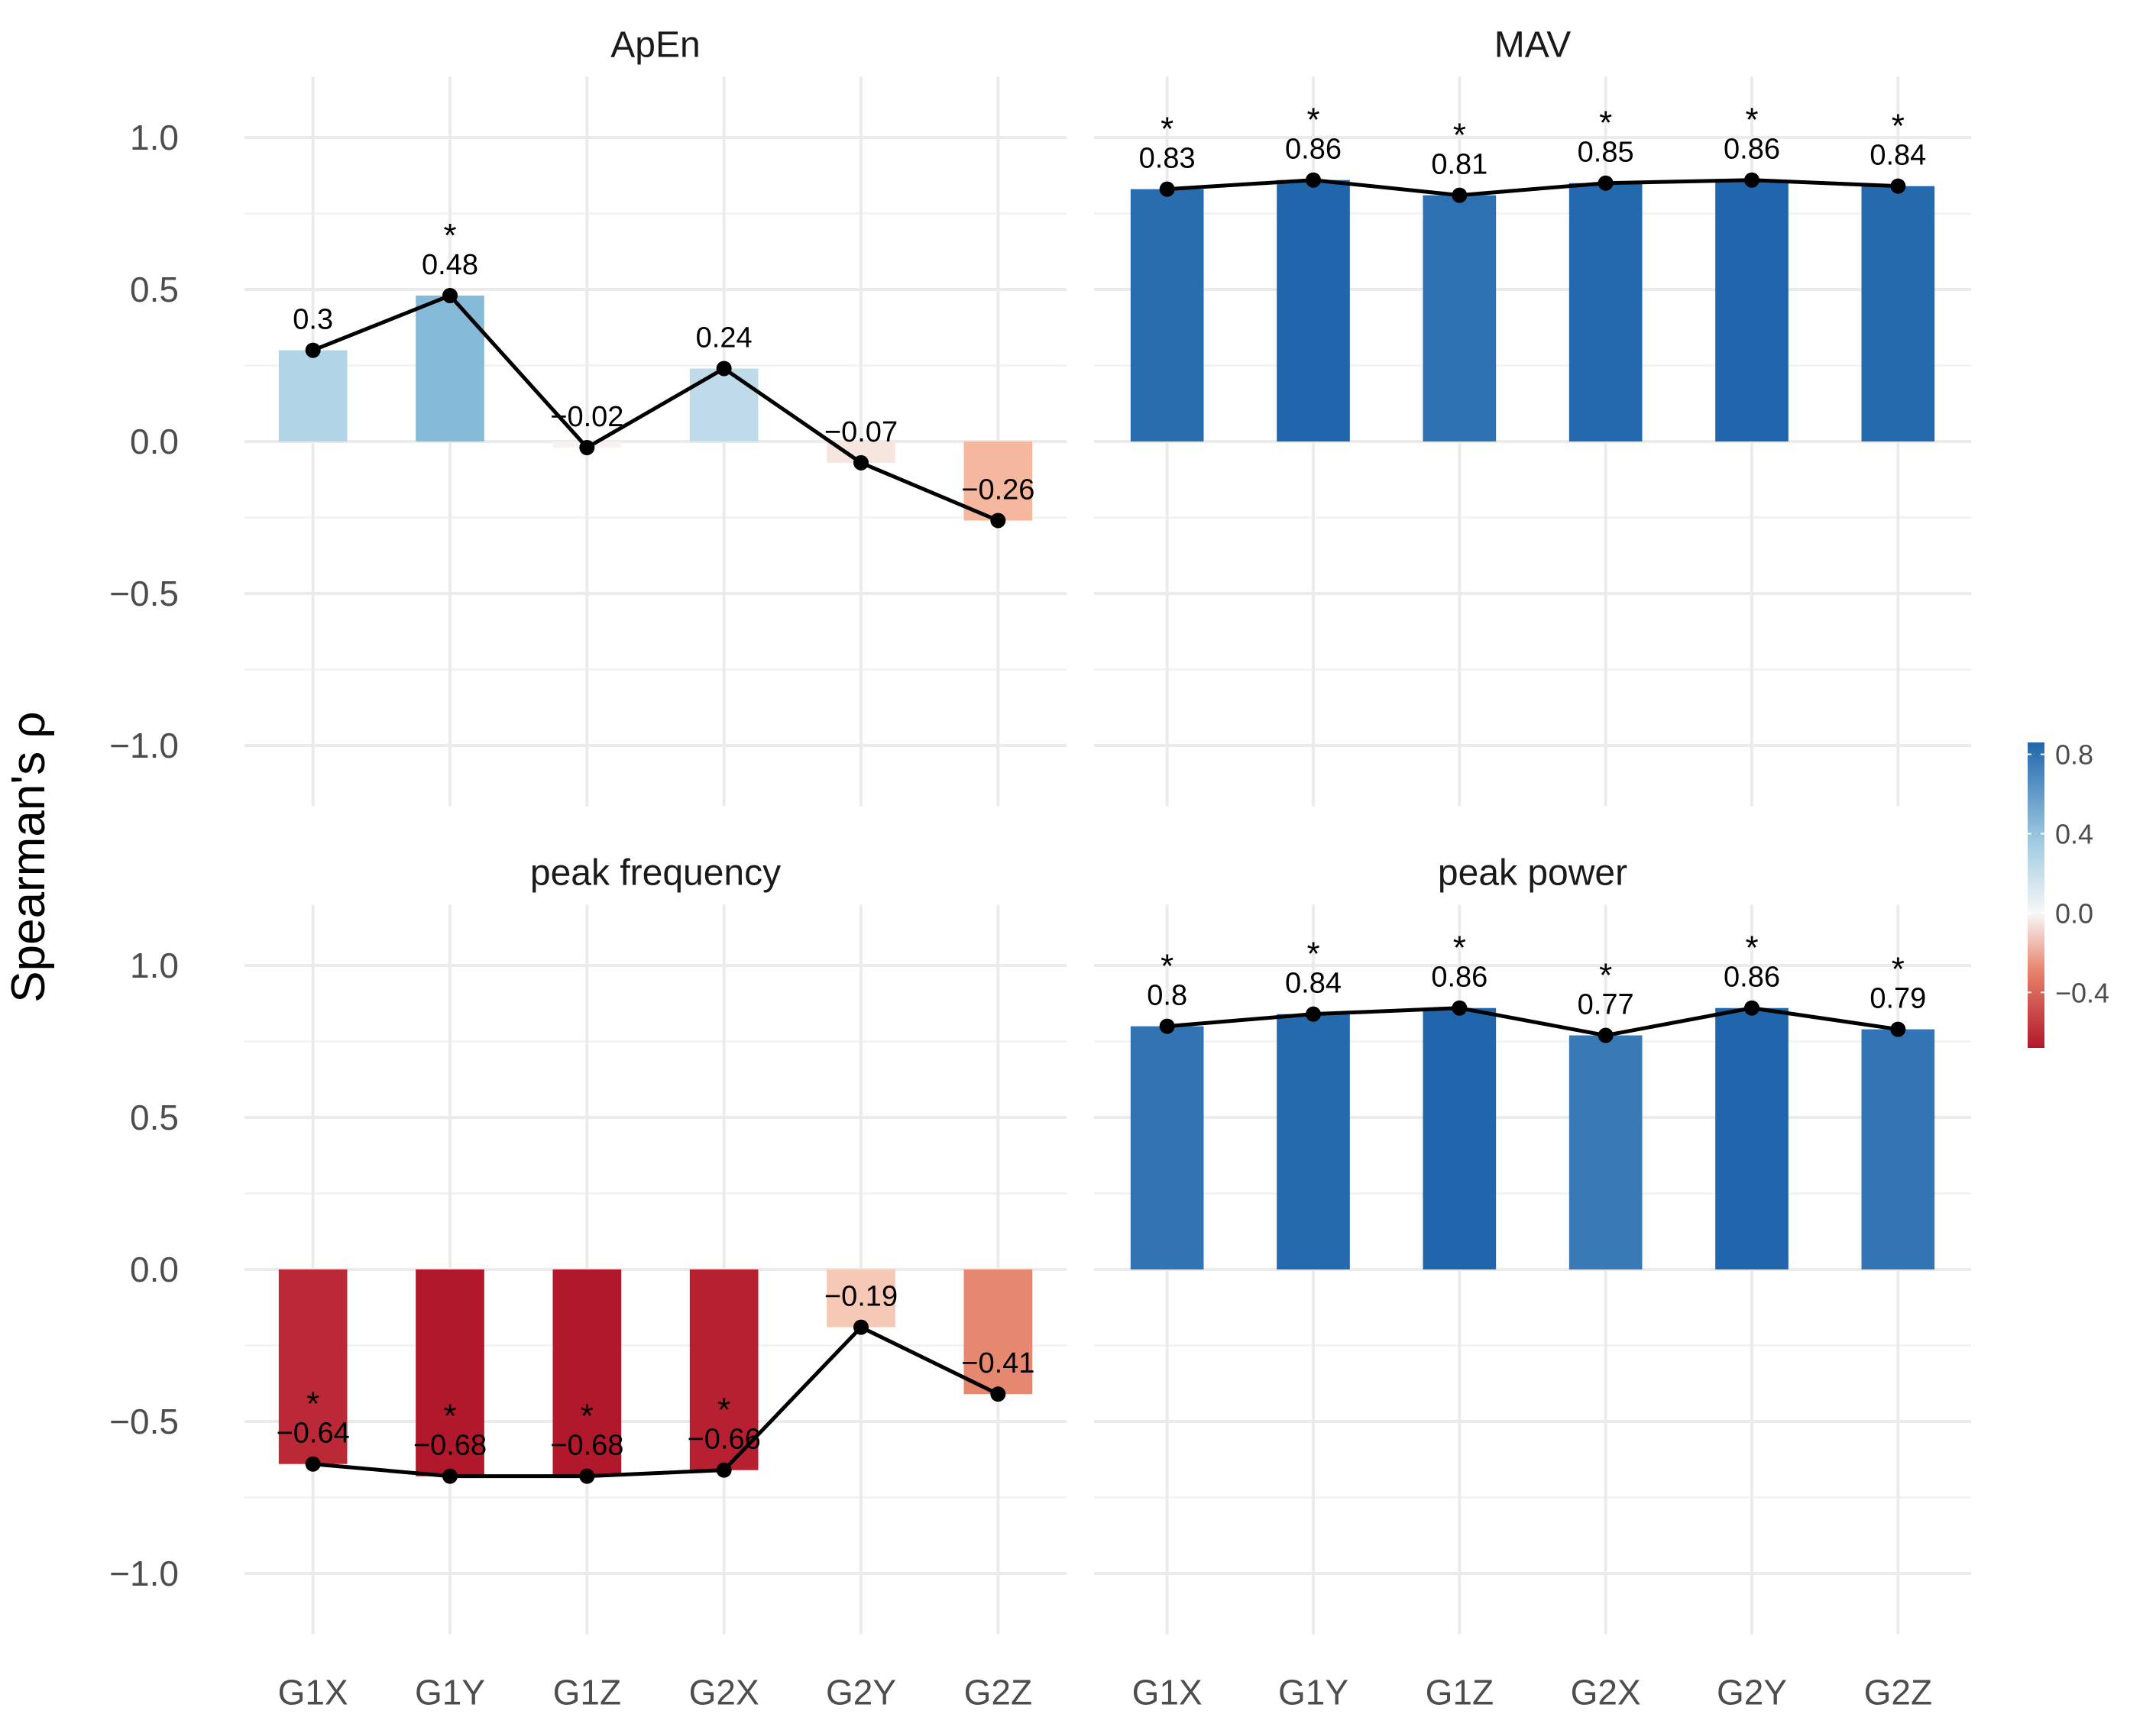 The height and width of the screenshot is (1714, 2156). I want to click on value-label: 0.83, so click(1167, 159).